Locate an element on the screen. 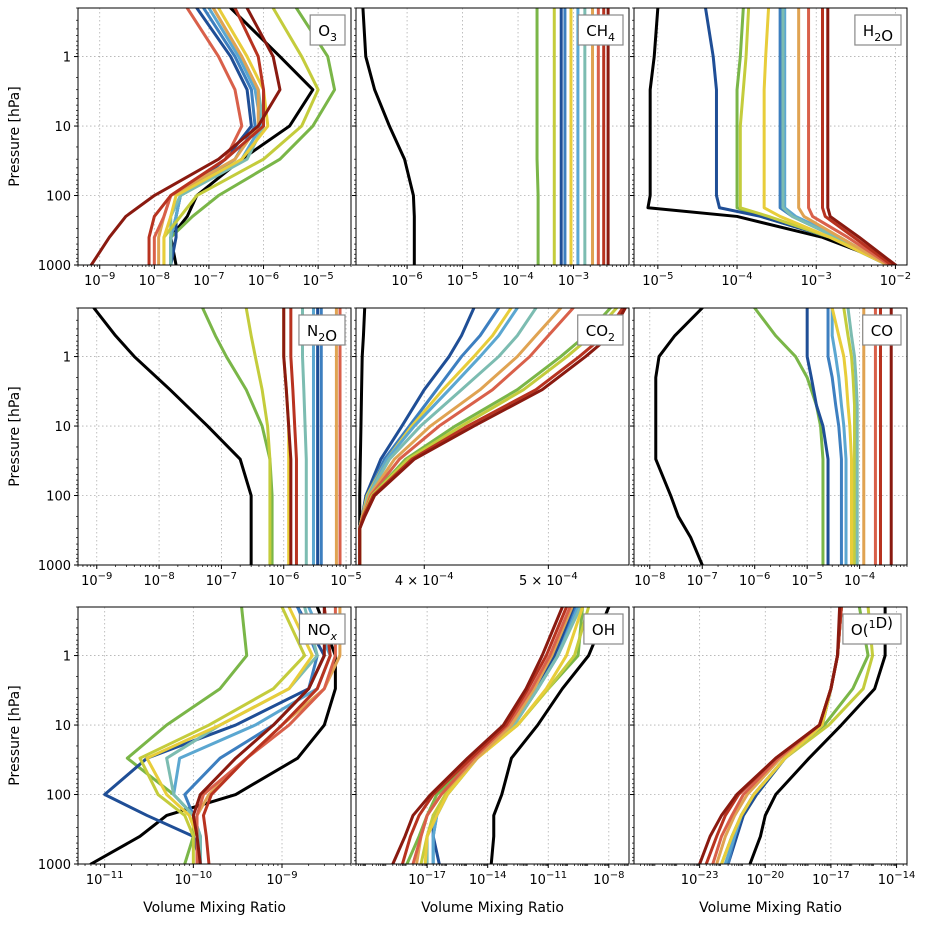 The width and height of the screenshot is (926, 926). x-tick-label: 10⁻²³ is located at coordinates (700, 879).